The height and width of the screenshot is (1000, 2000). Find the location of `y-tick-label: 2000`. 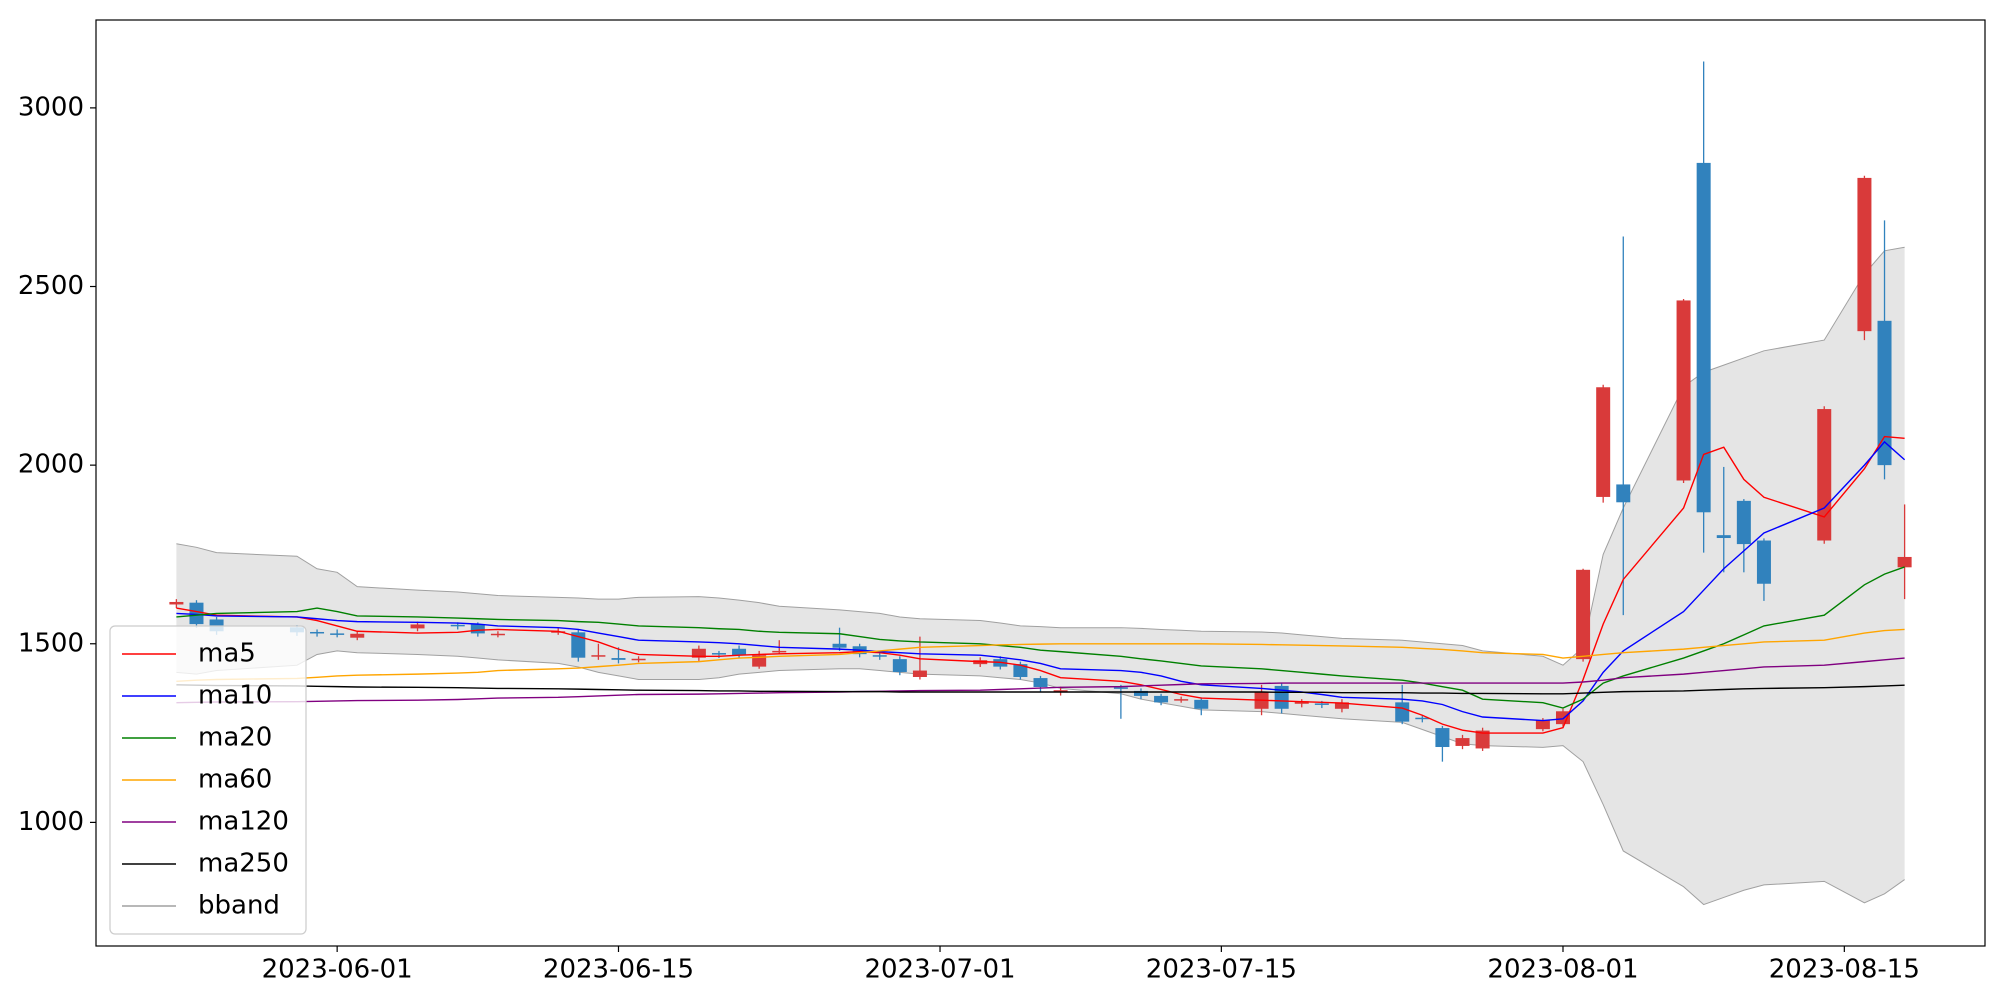

y-tick-label: 2000 is located at coordinates (51, 465).